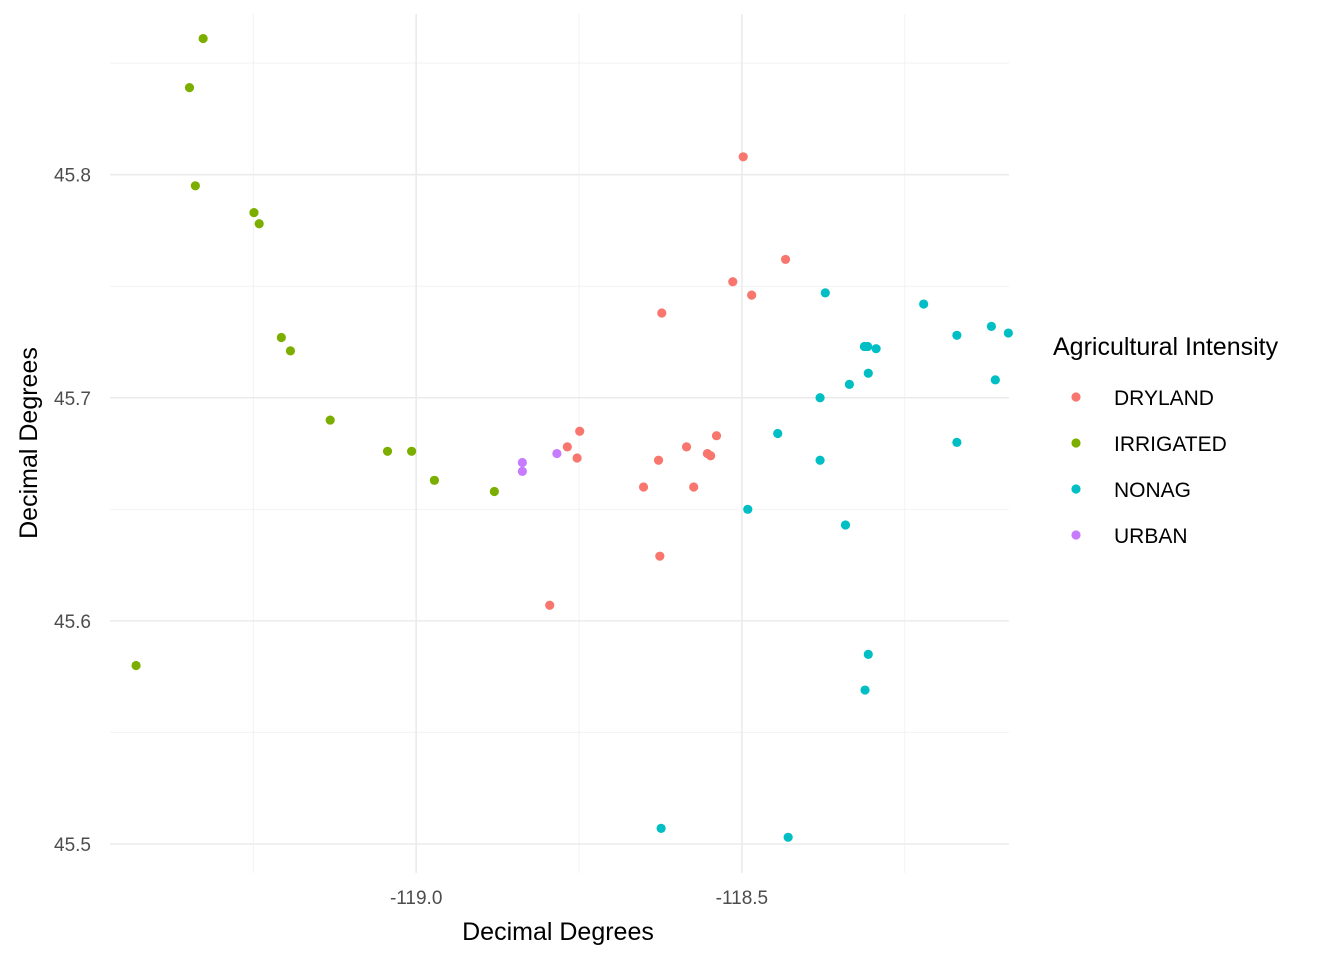 This screenshot has width=1344, height=960. Describe the element at coordinates (1076, 397) in the screenshot. I see `legend-key-dryland` at that location.